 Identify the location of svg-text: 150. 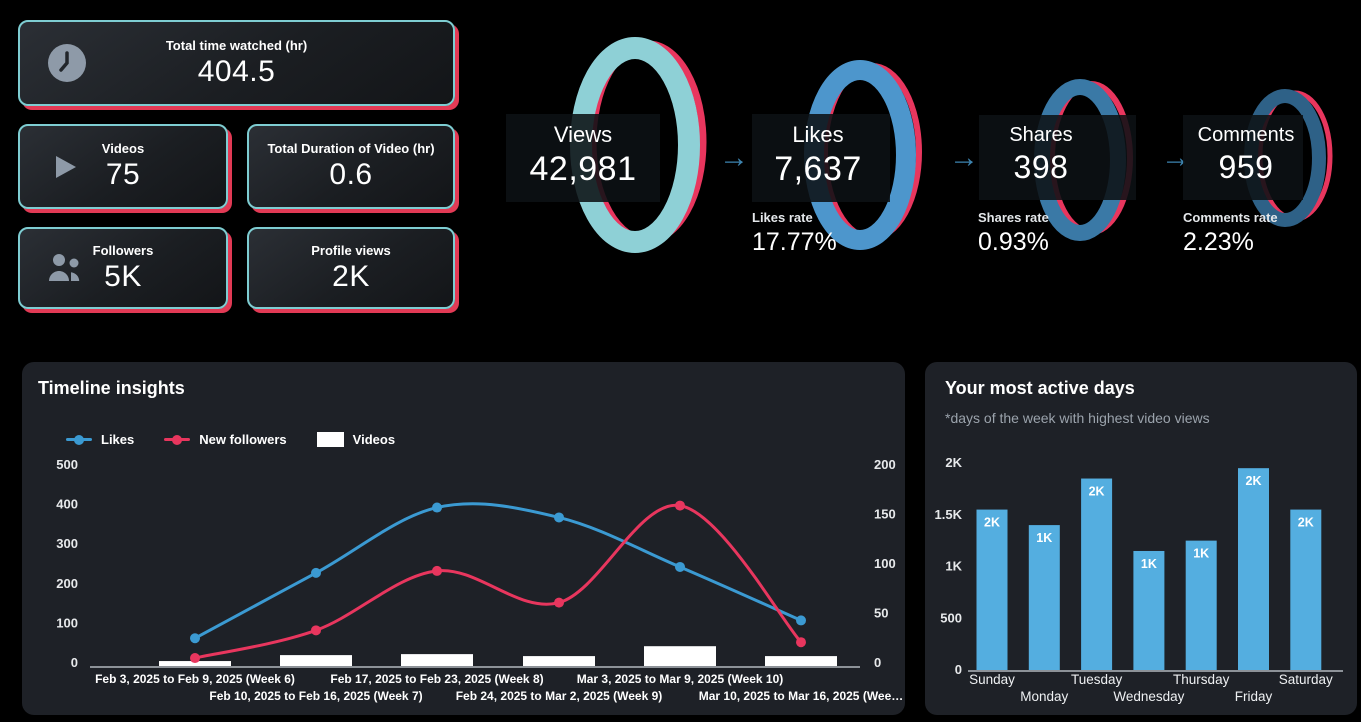
(885, 514).